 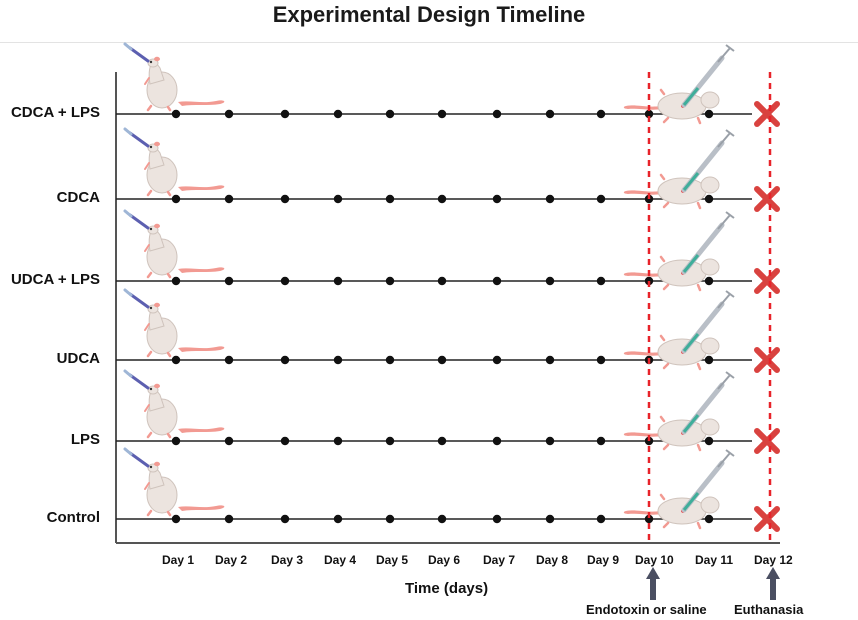 I want to click on title-divider, so click(x=429, y=42).